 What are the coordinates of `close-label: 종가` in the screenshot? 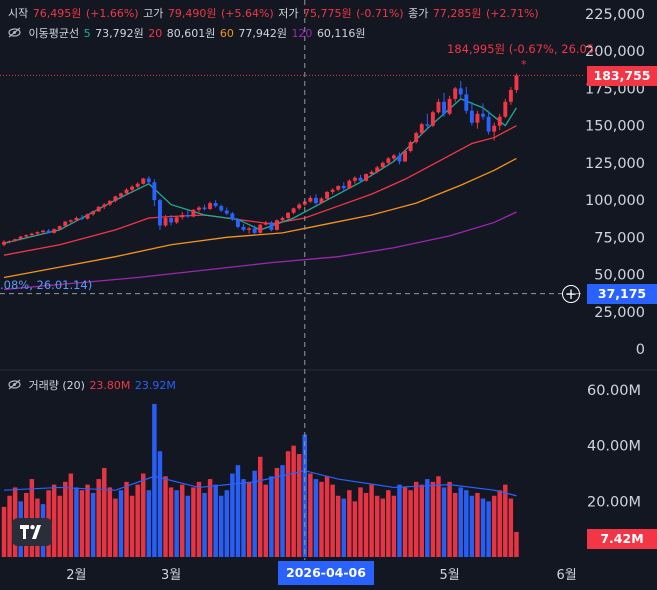 It's located at (418, 13).